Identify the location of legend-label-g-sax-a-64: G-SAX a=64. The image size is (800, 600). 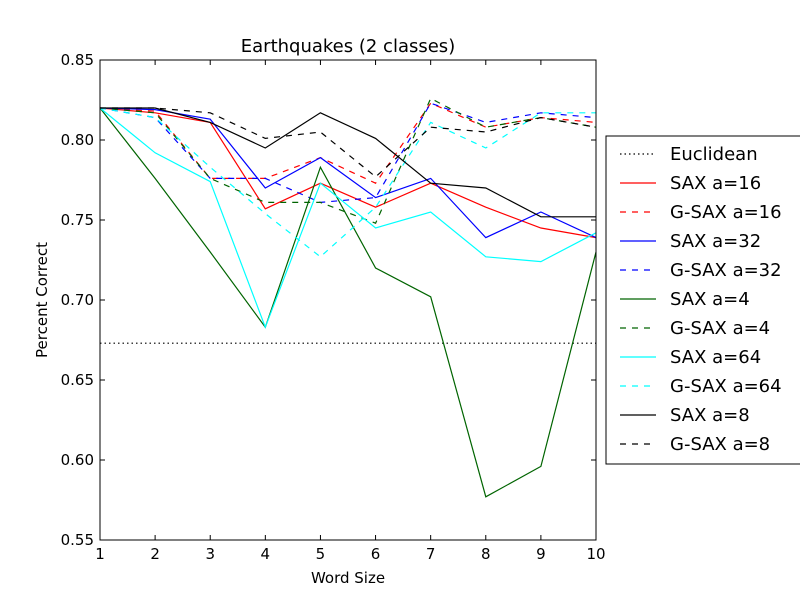
(726, 386).